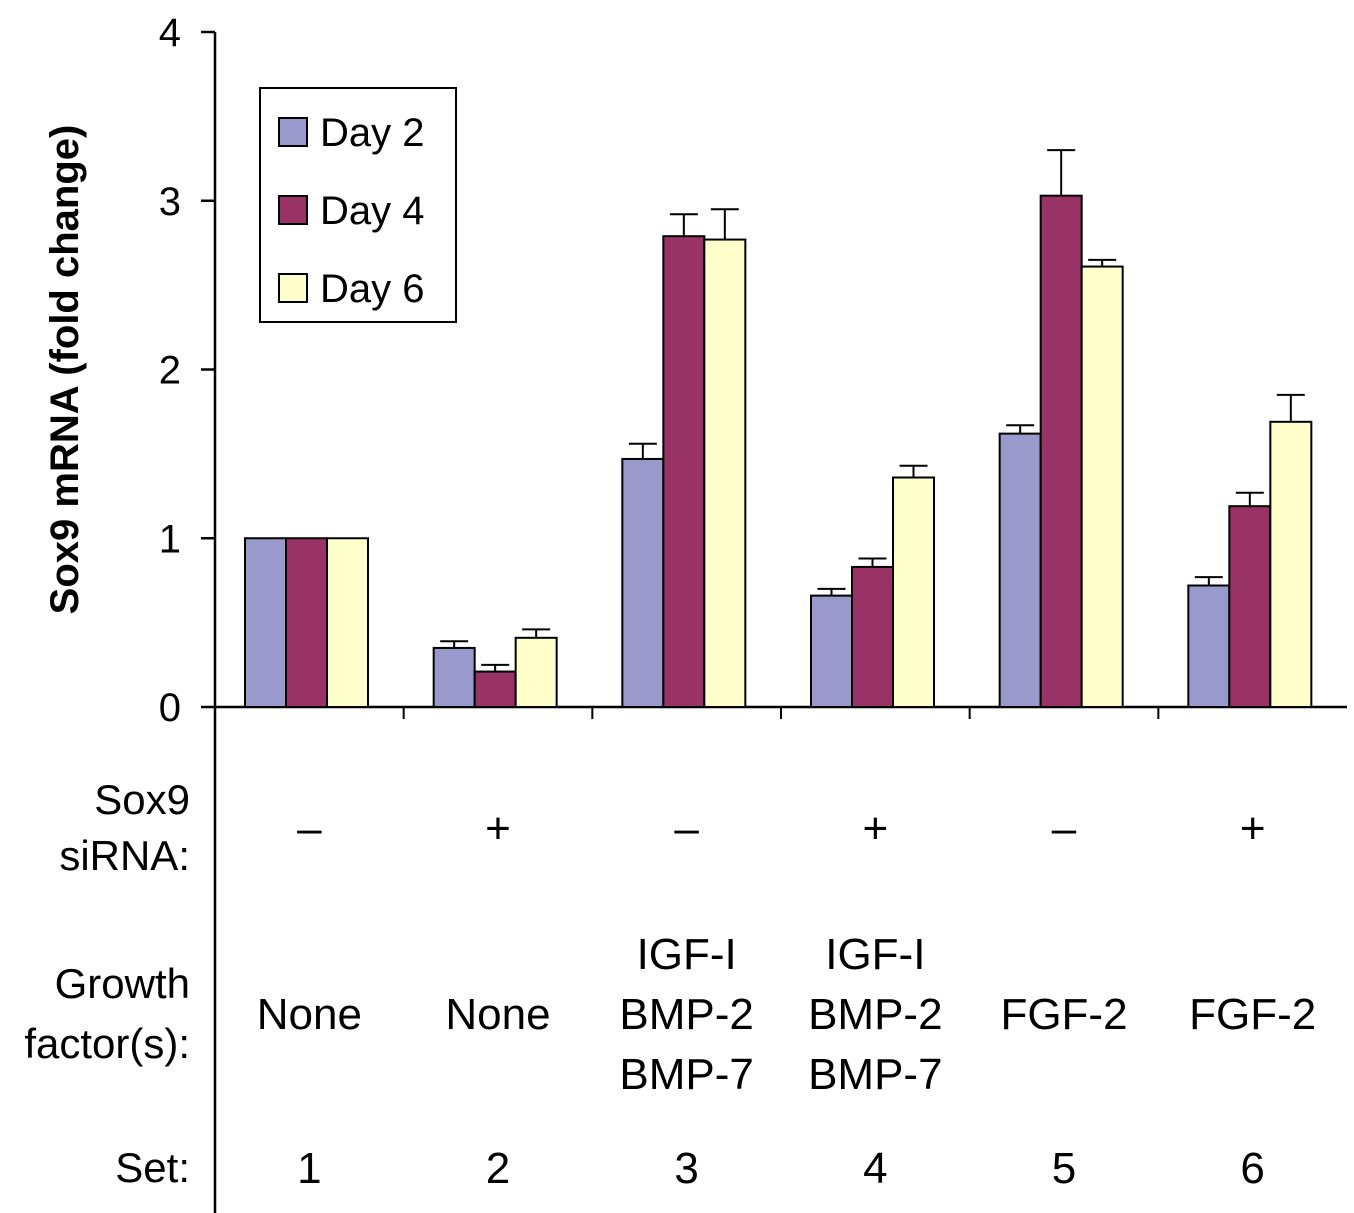  What do you see at coordinates (1064, 1168) in the screenshot?
I see `cell-value: 5` at bounding box center [1064, 1168].